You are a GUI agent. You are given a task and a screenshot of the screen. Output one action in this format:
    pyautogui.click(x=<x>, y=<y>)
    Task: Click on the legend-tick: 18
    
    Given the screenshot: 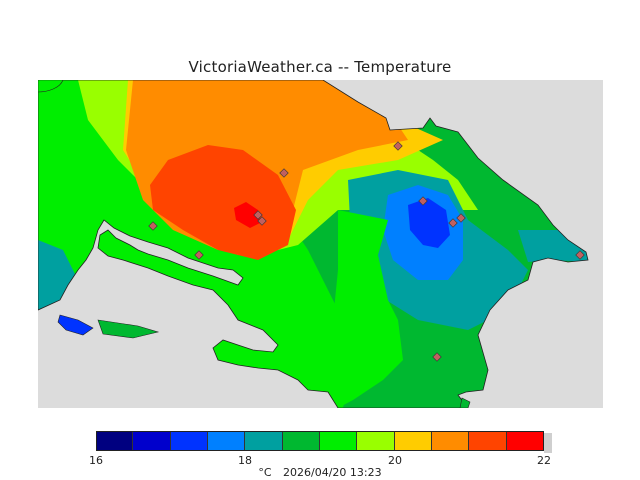 What is the action you would take?
    pyautogui.click(x=245, y=460)
    